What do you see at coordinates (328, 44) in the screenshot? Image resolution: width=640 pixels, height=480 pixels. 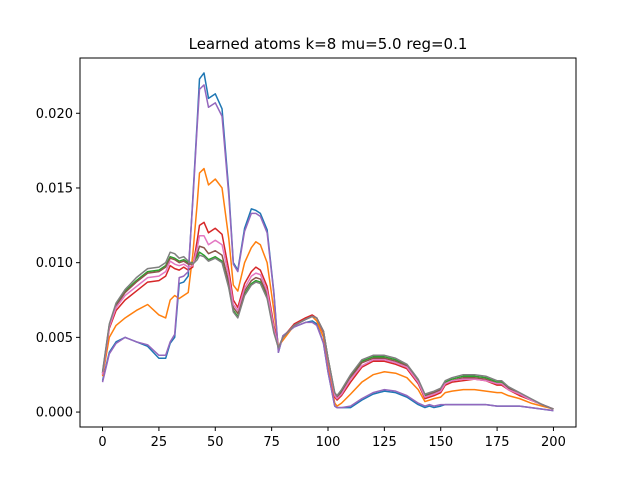 I see `chart-title: Learned atoms k=8 mu=5.0 reg=0.1` at bounding box center [328, 44].